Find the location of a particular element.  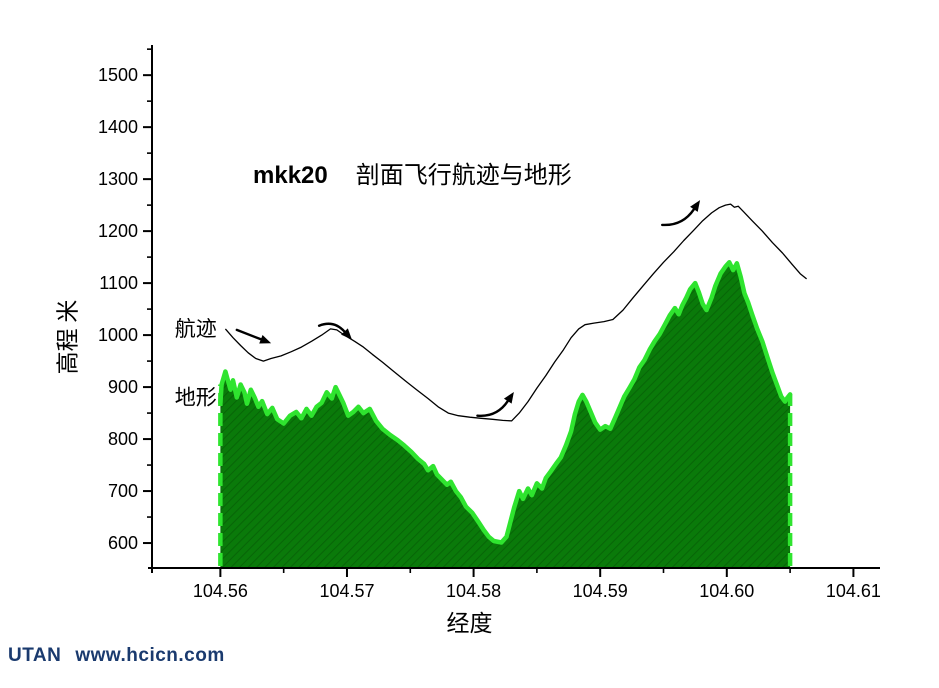

y-tick-label: 1300 is located at coordinates (118, 179).